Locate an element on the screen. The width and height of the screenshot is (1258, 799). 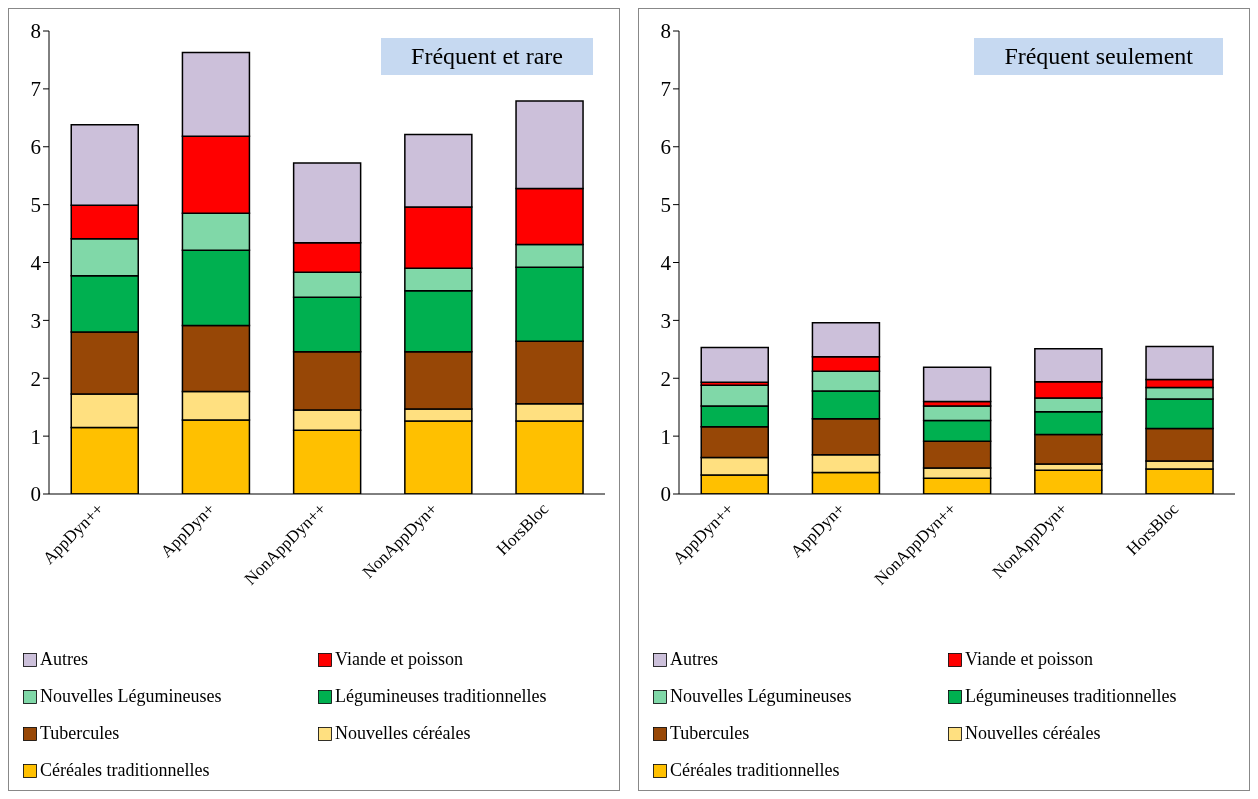
text: Fréquent seulement is located at coordinates (1098, 56).